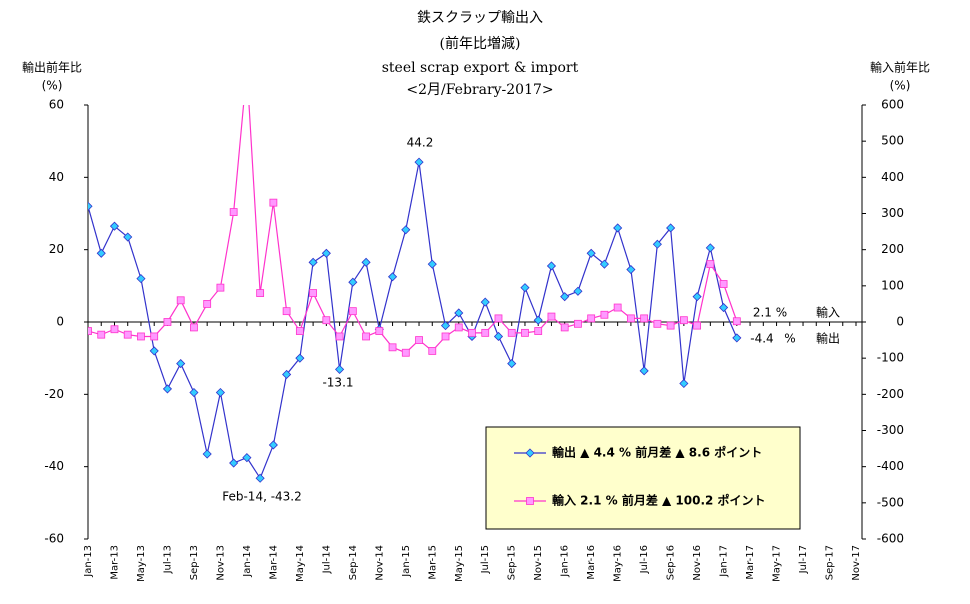 Image resolution: width=970 pixels, height=604 pixels. I want to click on y-tick-label: 60, so click(56, 105).